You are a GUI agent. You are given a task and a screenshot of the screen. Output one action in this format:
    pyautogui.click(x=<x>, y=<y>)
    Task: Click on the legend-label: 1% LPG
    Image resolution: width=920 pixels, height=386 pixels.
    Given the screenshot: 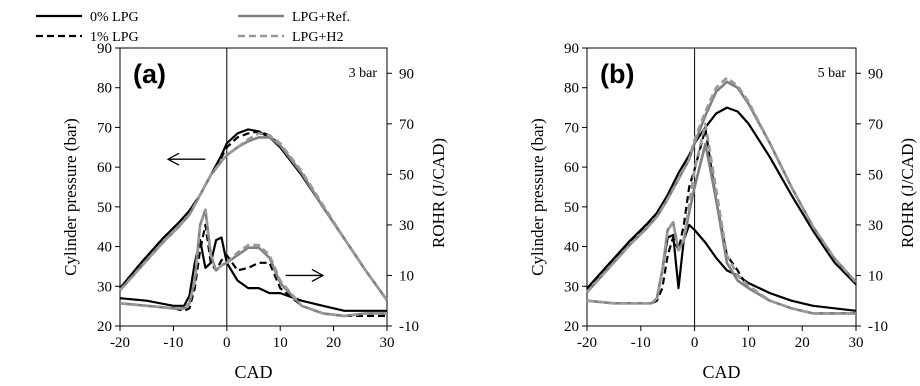 What is the action you would take?
    pyautogui.click(x=114, y=37)
    